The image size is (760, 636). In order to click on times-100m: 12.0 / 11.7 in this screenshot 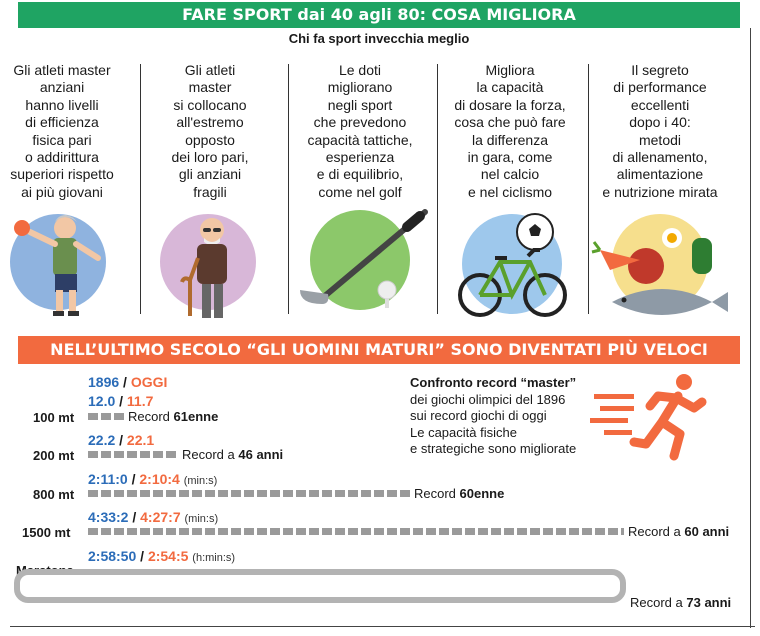, I will do `click(120, 401)`.